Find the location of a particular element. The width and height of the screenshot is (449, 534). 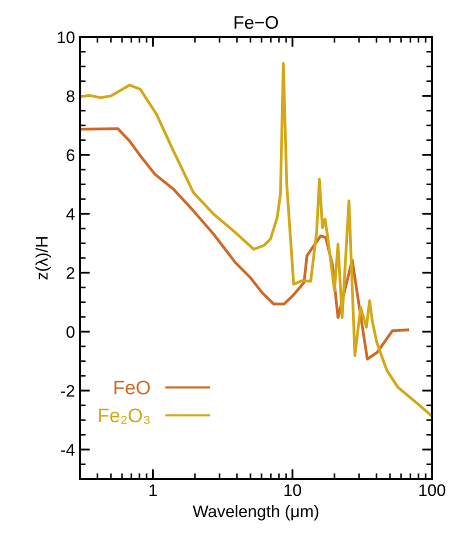

legend-label: Fe₂O₃ is located at coordinates (124, 416).